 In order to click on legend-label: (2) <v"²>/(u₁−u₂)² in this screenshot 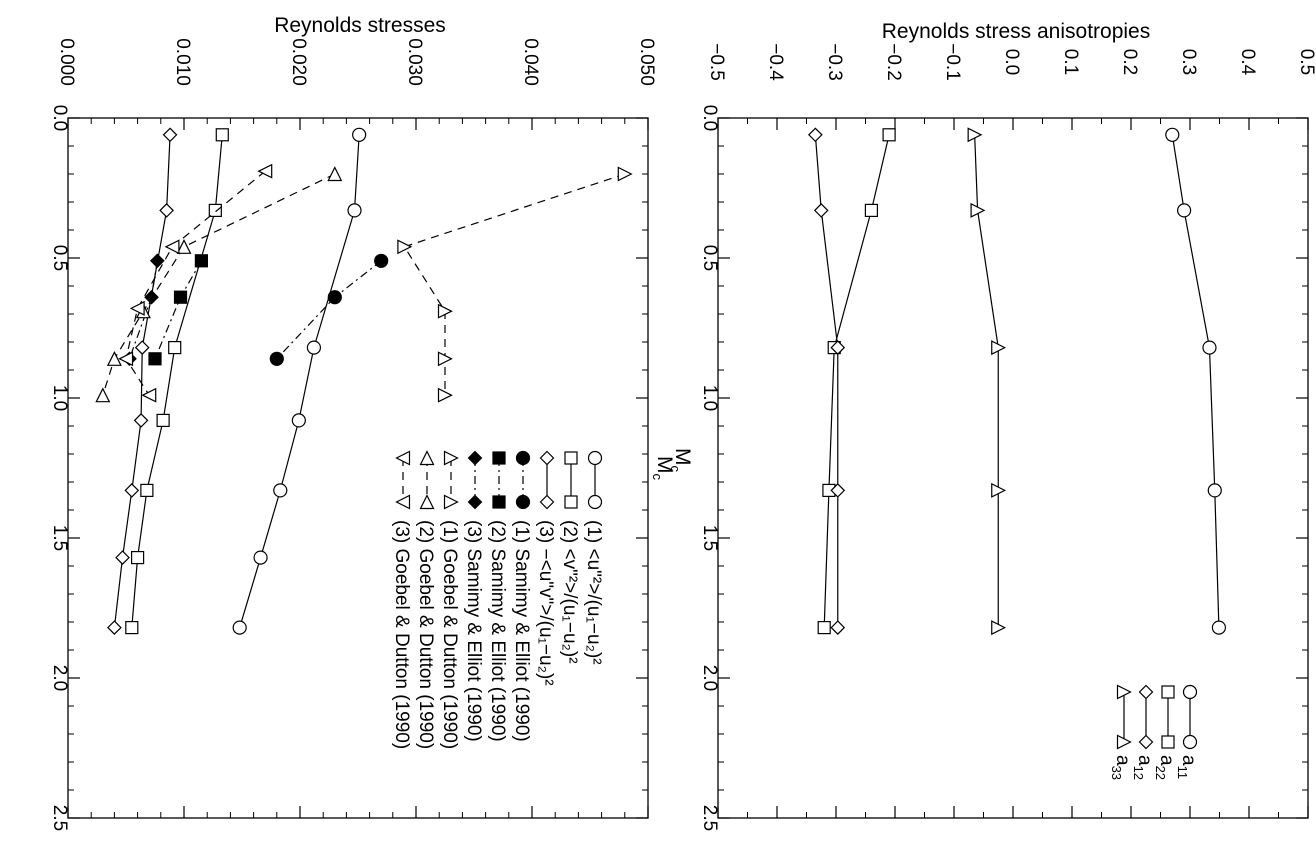, I will do `click(569, 592)`.